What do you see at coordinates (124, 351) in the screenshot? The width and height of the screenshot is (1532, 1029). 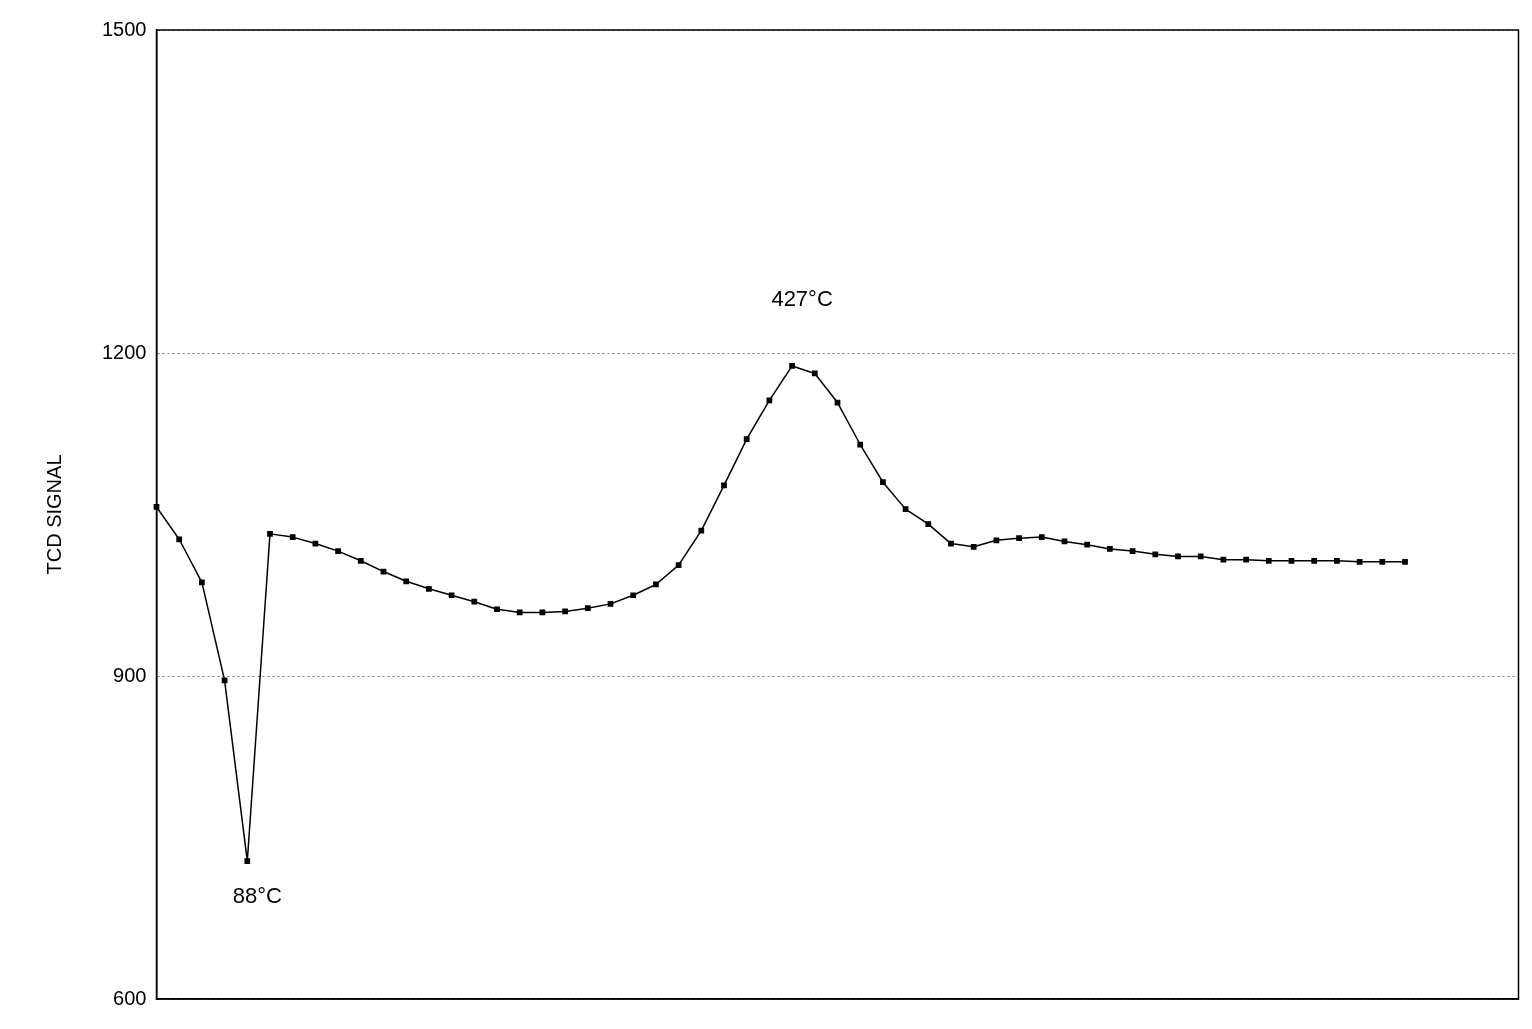 I see `y-tick-label: 1200` at bounding box center [124, 351].